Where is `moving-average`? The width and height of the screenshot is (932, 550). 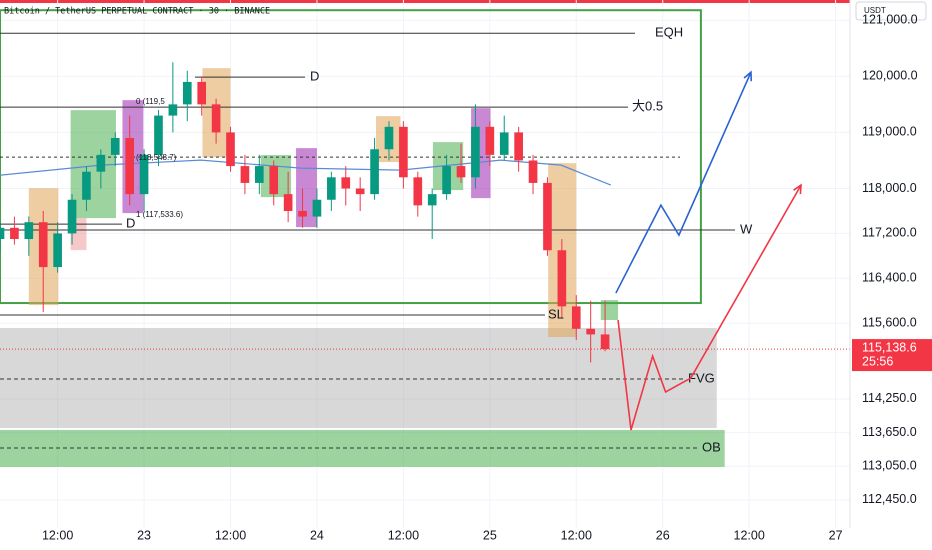 moving-average is located at coordinates (306, 172).